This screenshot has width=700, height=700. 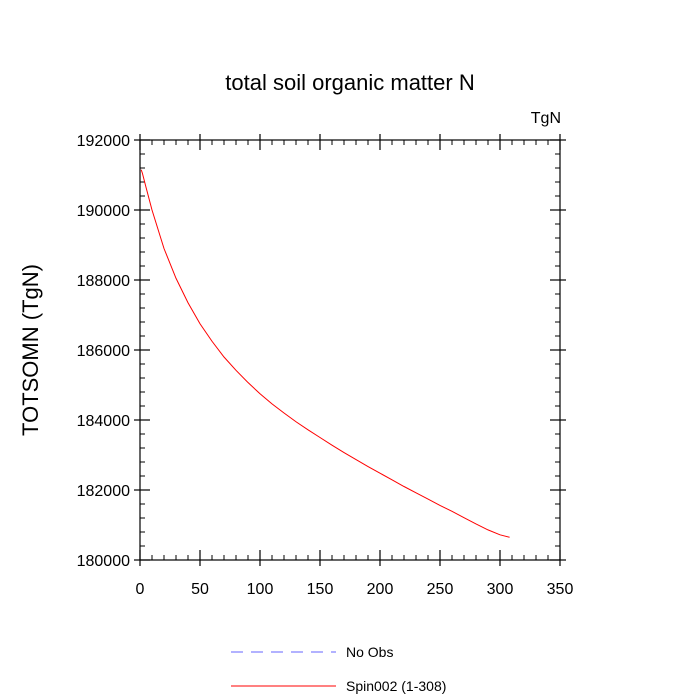 I want to click on y-tick-label: 180000, so click(x=103, y=561).